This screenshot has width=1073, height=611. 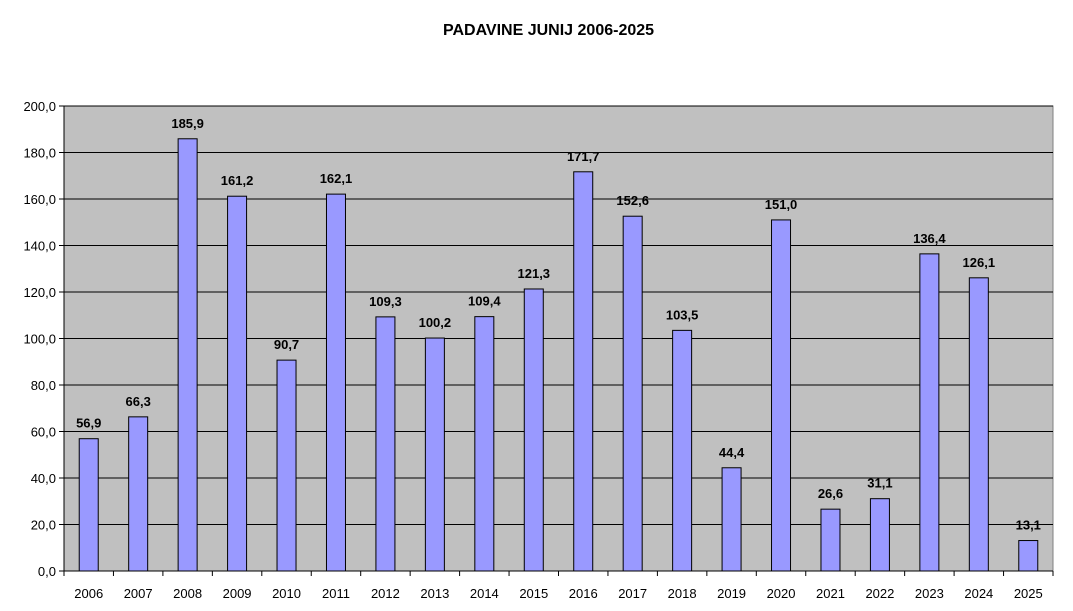 What do you see at coordinates (533, 593) in the screenshot?
I see `x-tick-label: 2015` at bounding box center [533, 593].